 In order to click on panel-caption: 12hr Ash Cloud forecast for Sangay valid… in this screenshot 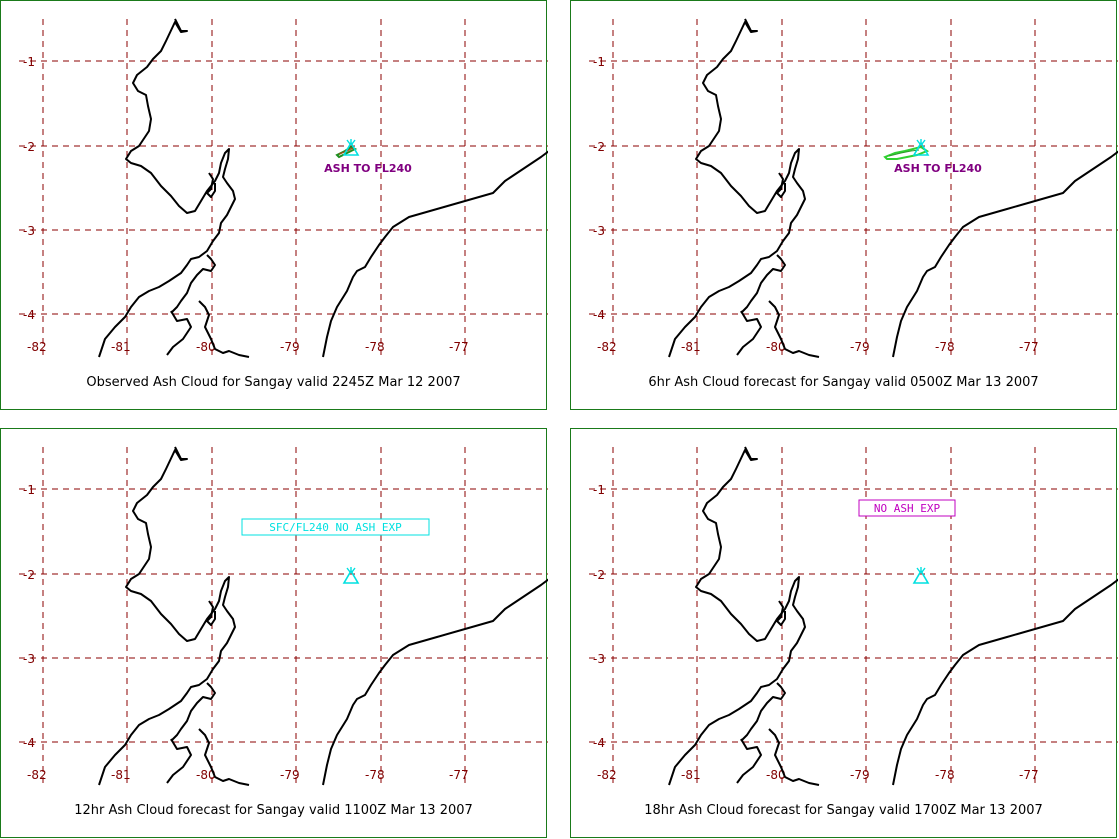, I will do `click(273, 810)`.